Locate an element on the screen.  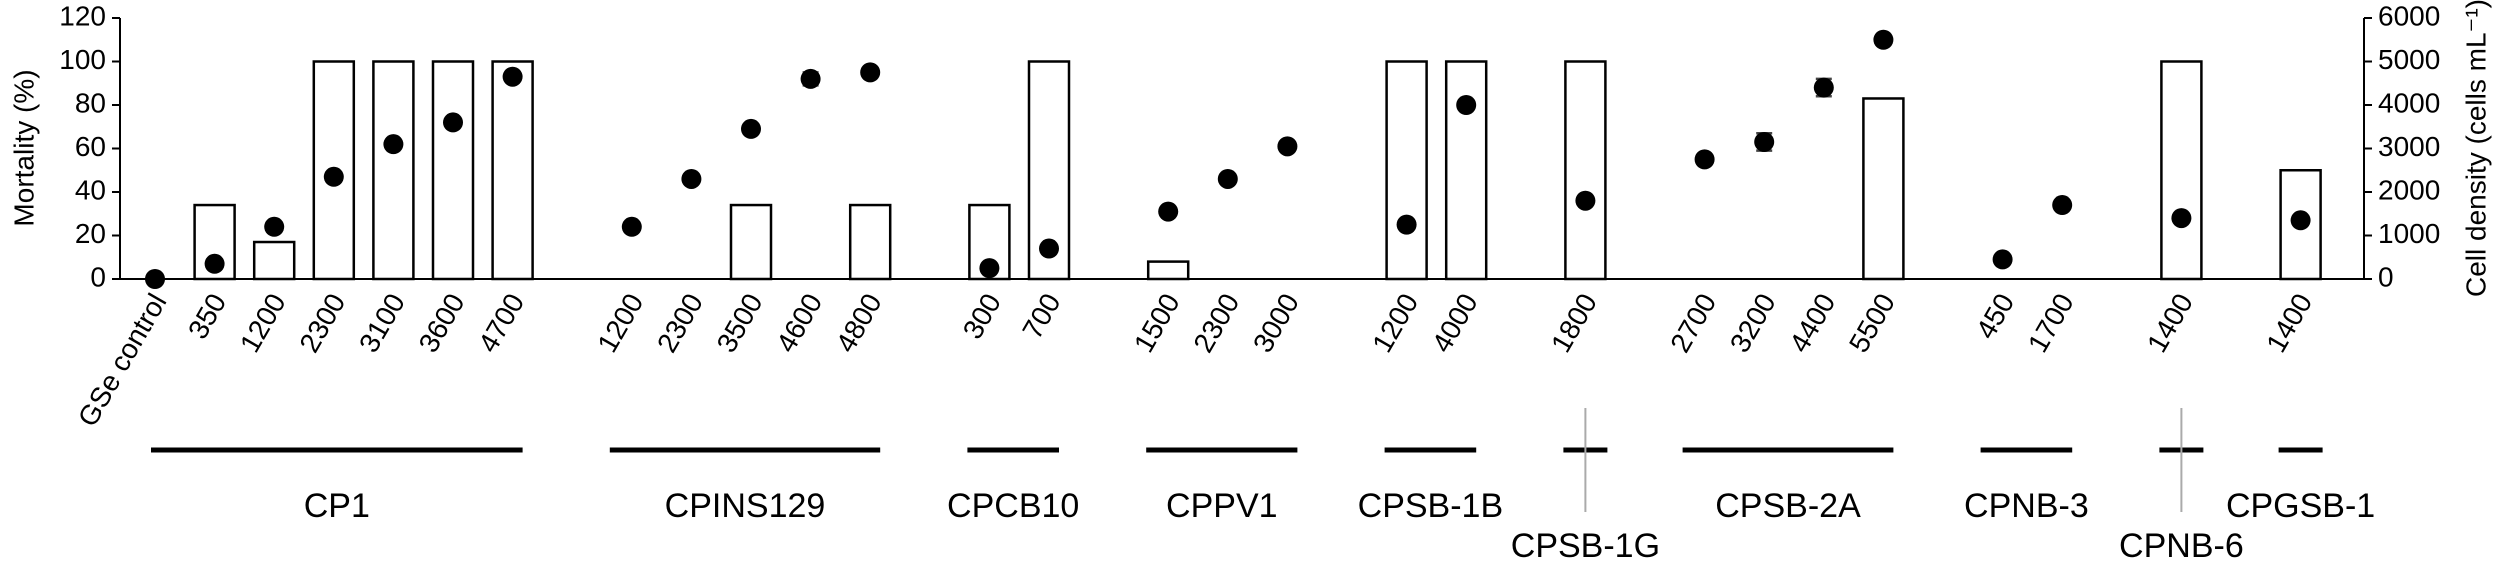
y2-tick-label: 1000 is located at coordinates (2409, 233).